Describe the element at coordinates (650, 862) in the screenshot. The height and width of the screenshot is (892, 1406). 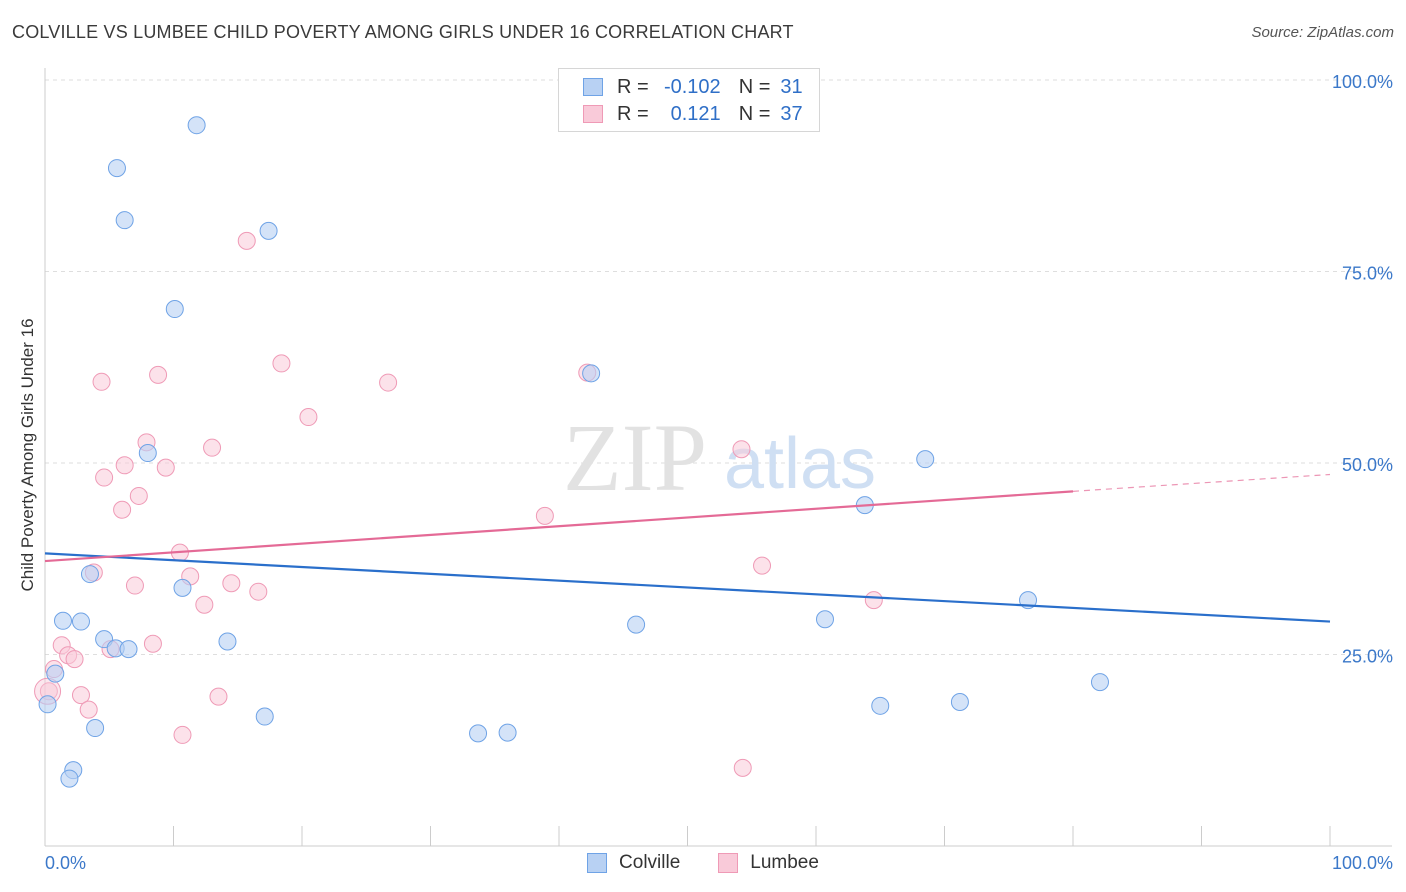
I see `legend-label-colville: Colville` at that location.